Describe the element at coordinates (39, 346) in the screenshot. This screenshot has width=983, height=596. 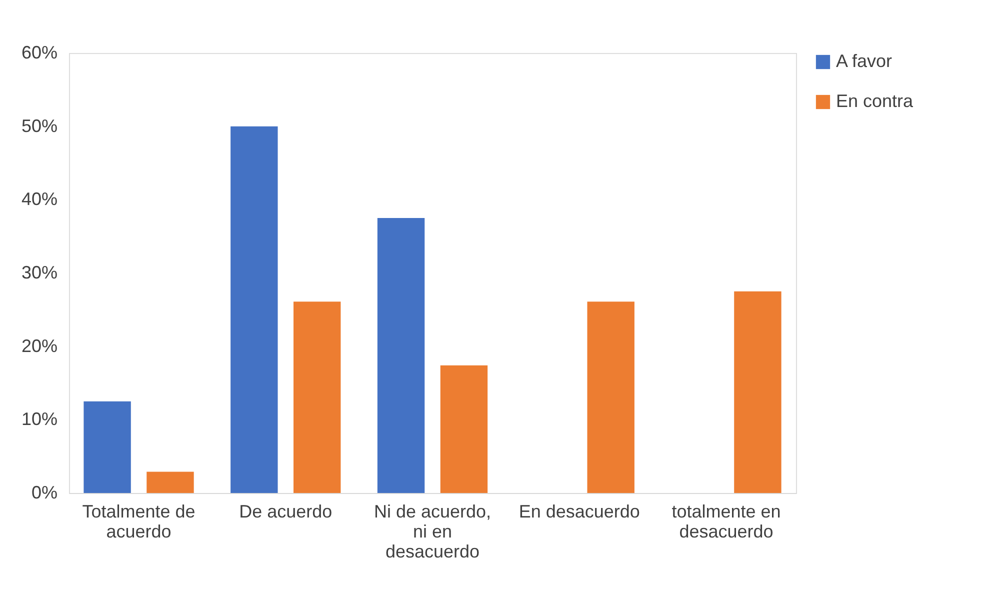
I see `y-tick-label: 20%` at that location.